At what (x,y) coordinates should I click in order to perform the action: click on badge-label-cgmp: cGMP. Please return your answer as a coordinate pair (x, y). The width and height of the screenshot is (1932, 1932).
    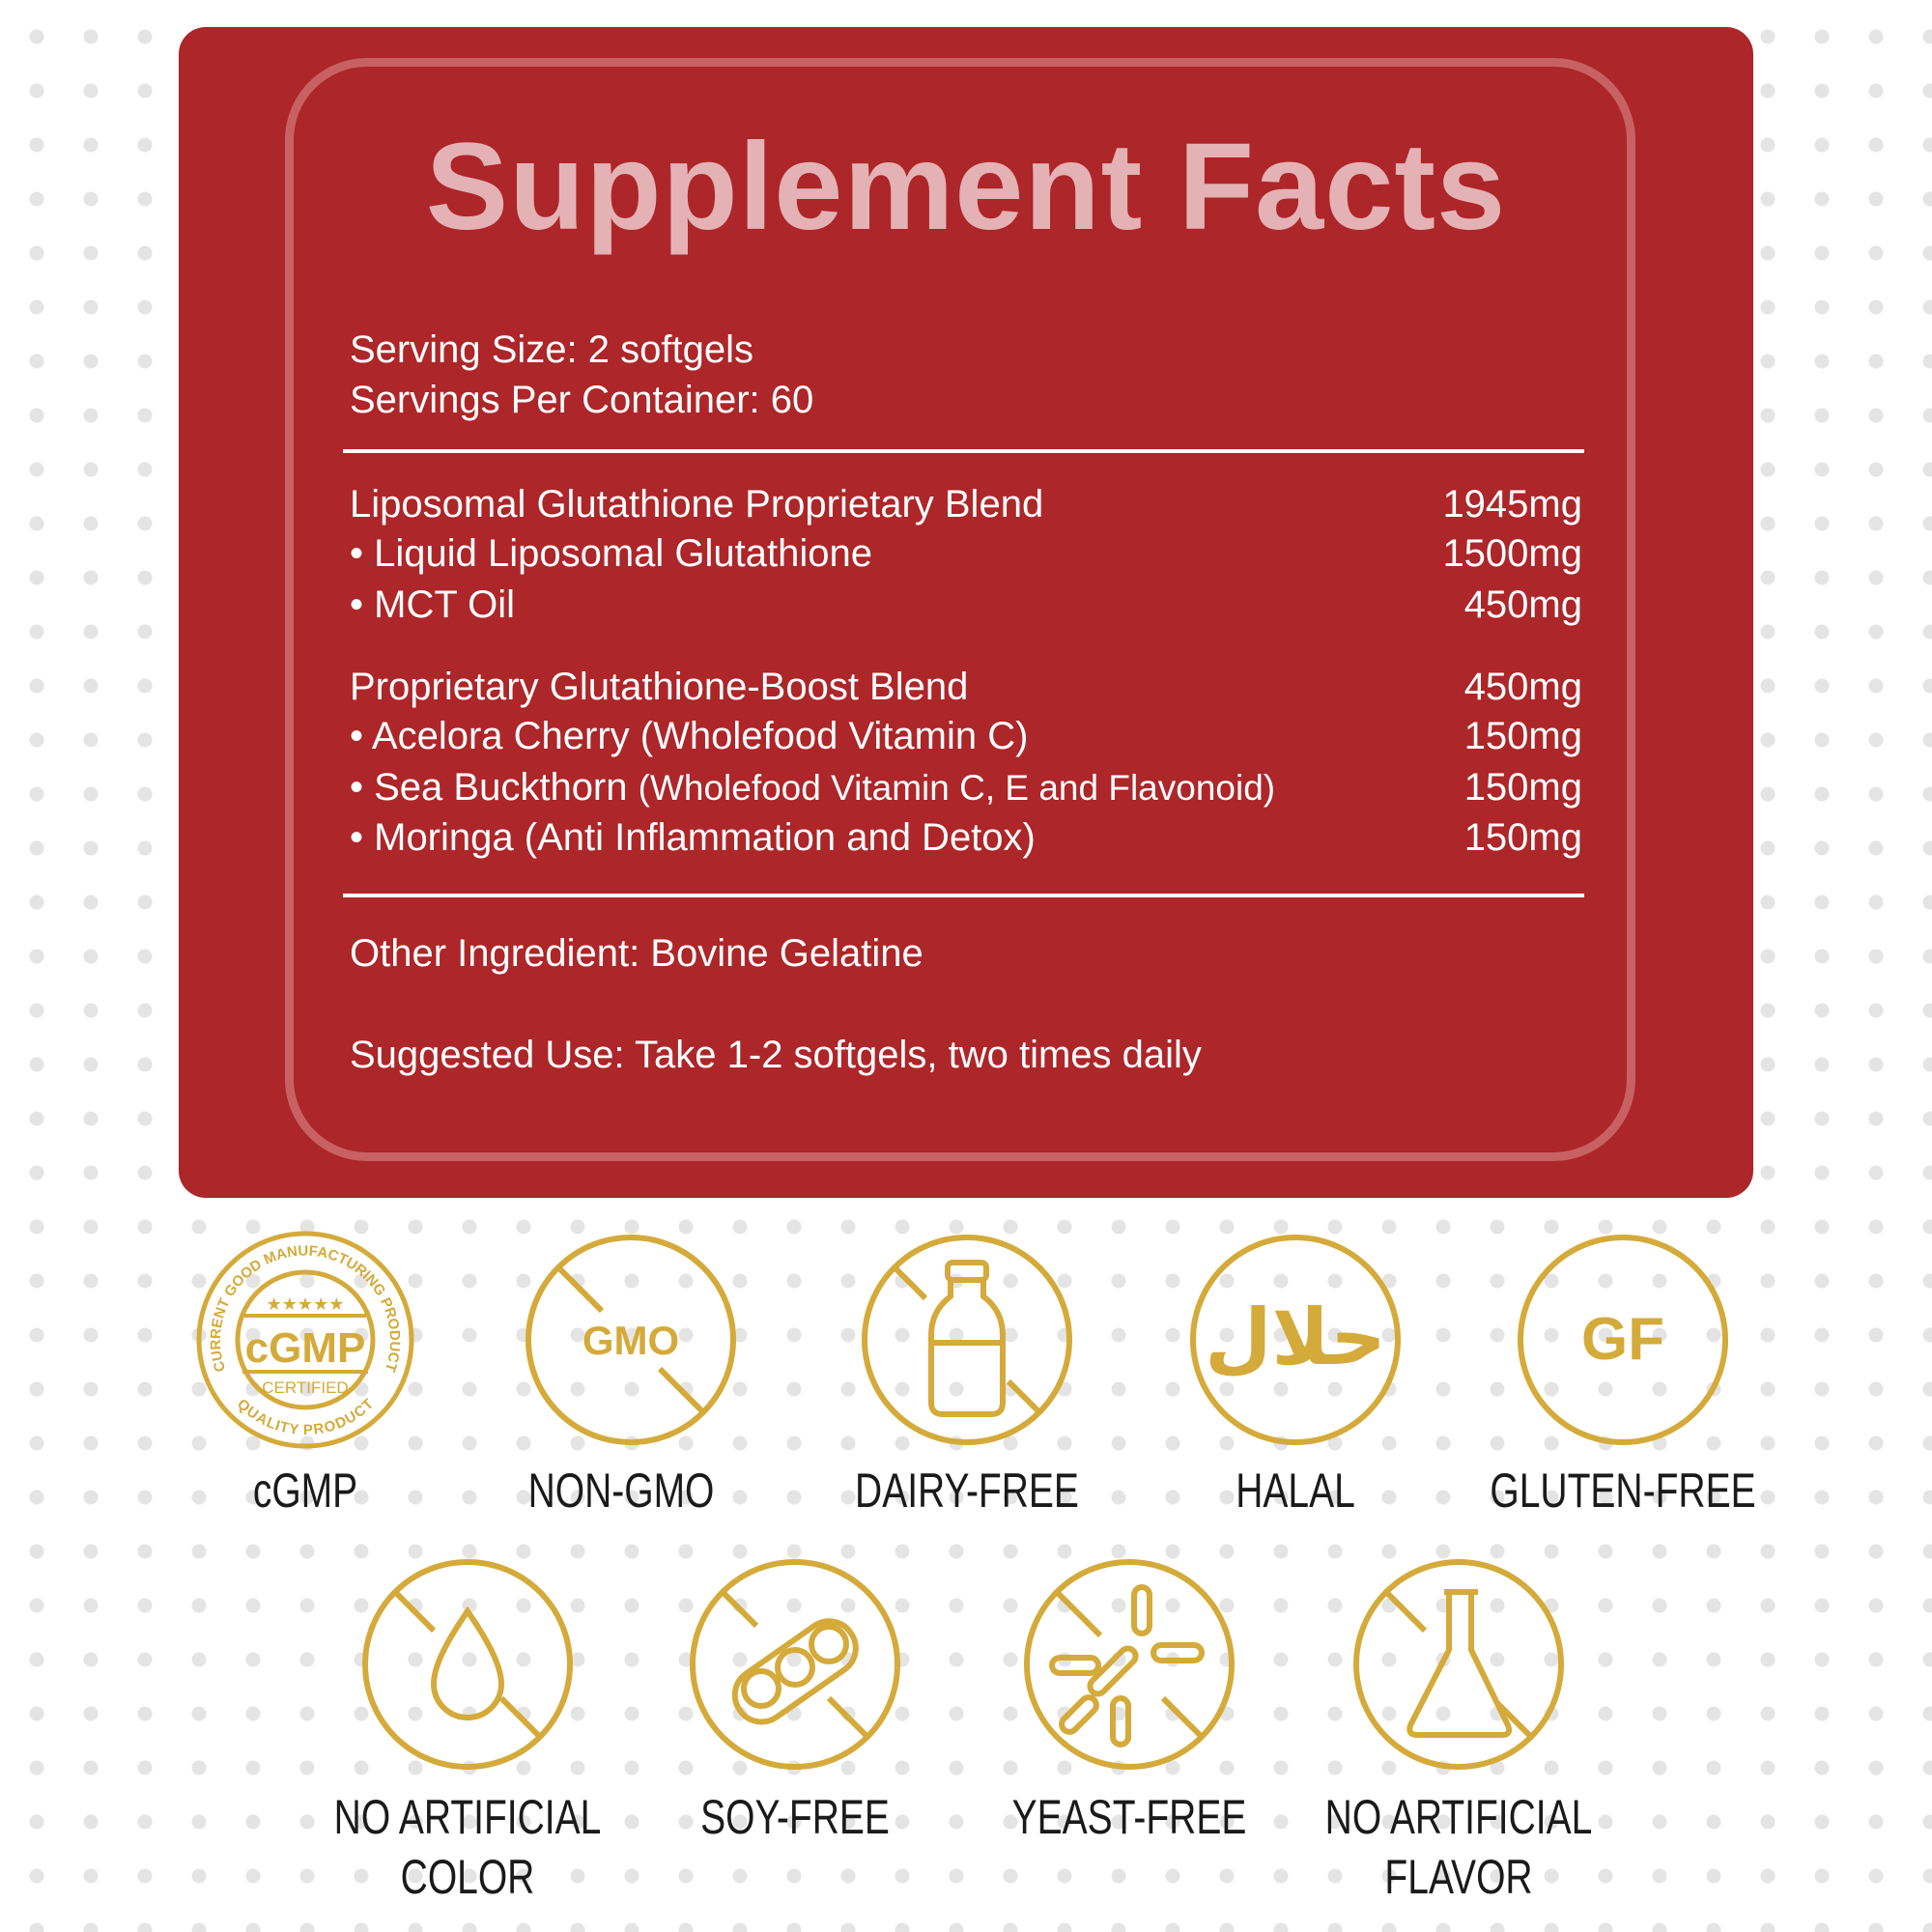
    Looking at the image, I should click on (305, 1490).